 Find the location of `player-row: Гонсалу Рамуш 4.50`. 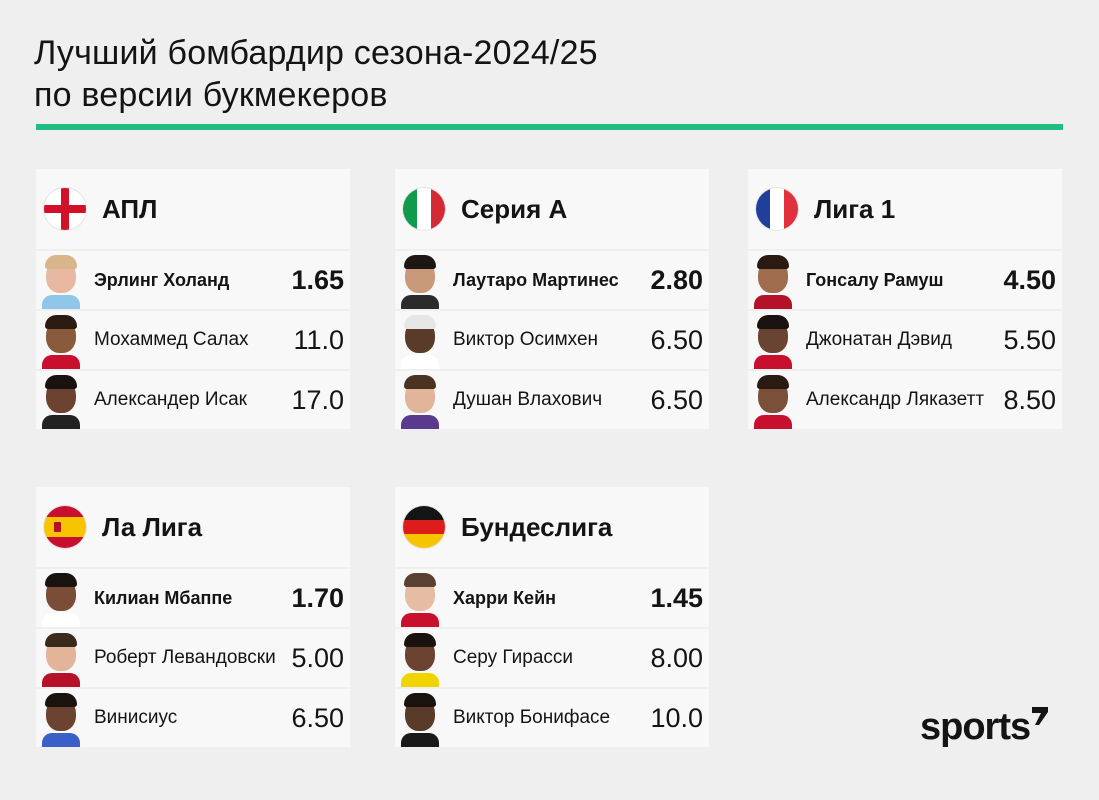

player-row: Гонсалу Рамуш 4.50 is located at coordinates (905, 280).